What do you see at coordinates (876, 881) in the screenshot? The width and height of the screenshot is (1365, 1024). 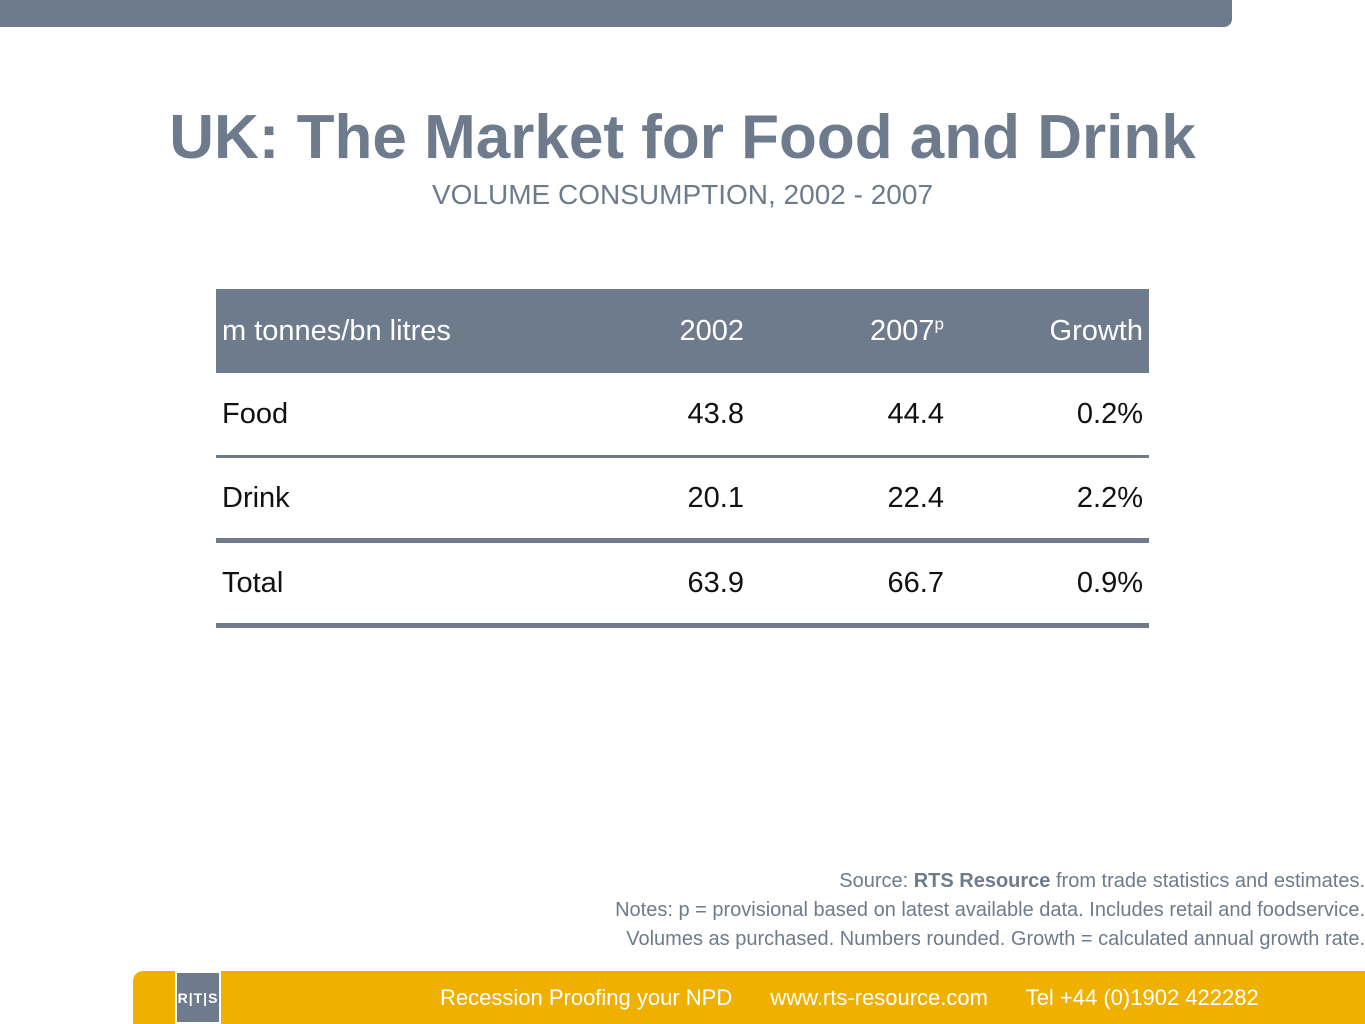 I see `source-prefix: Source:` at bounding box center [876, 881].